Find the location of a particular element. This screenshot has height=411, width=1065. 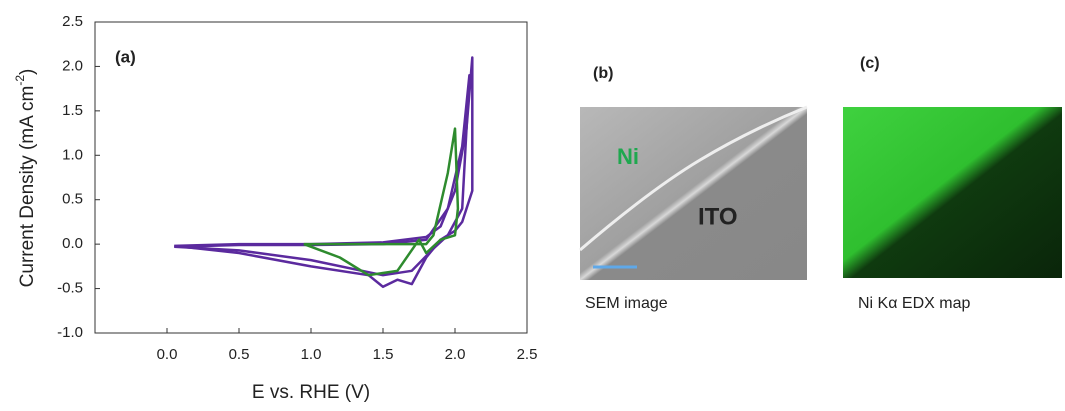

y-axis-label: Current Density (mA cm-2) is located at coordinates (25, 178).